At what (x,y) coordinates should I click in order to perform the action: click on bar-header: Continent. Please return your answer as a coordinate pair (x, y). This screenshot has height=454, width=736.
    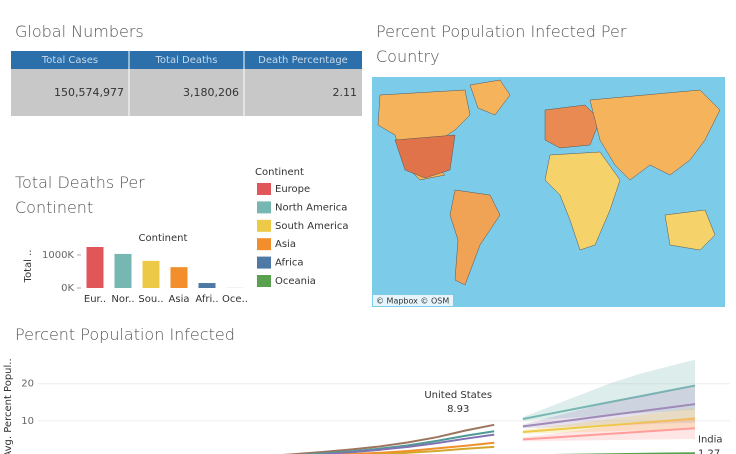
    Looking at the image, I should click on (163, 238).